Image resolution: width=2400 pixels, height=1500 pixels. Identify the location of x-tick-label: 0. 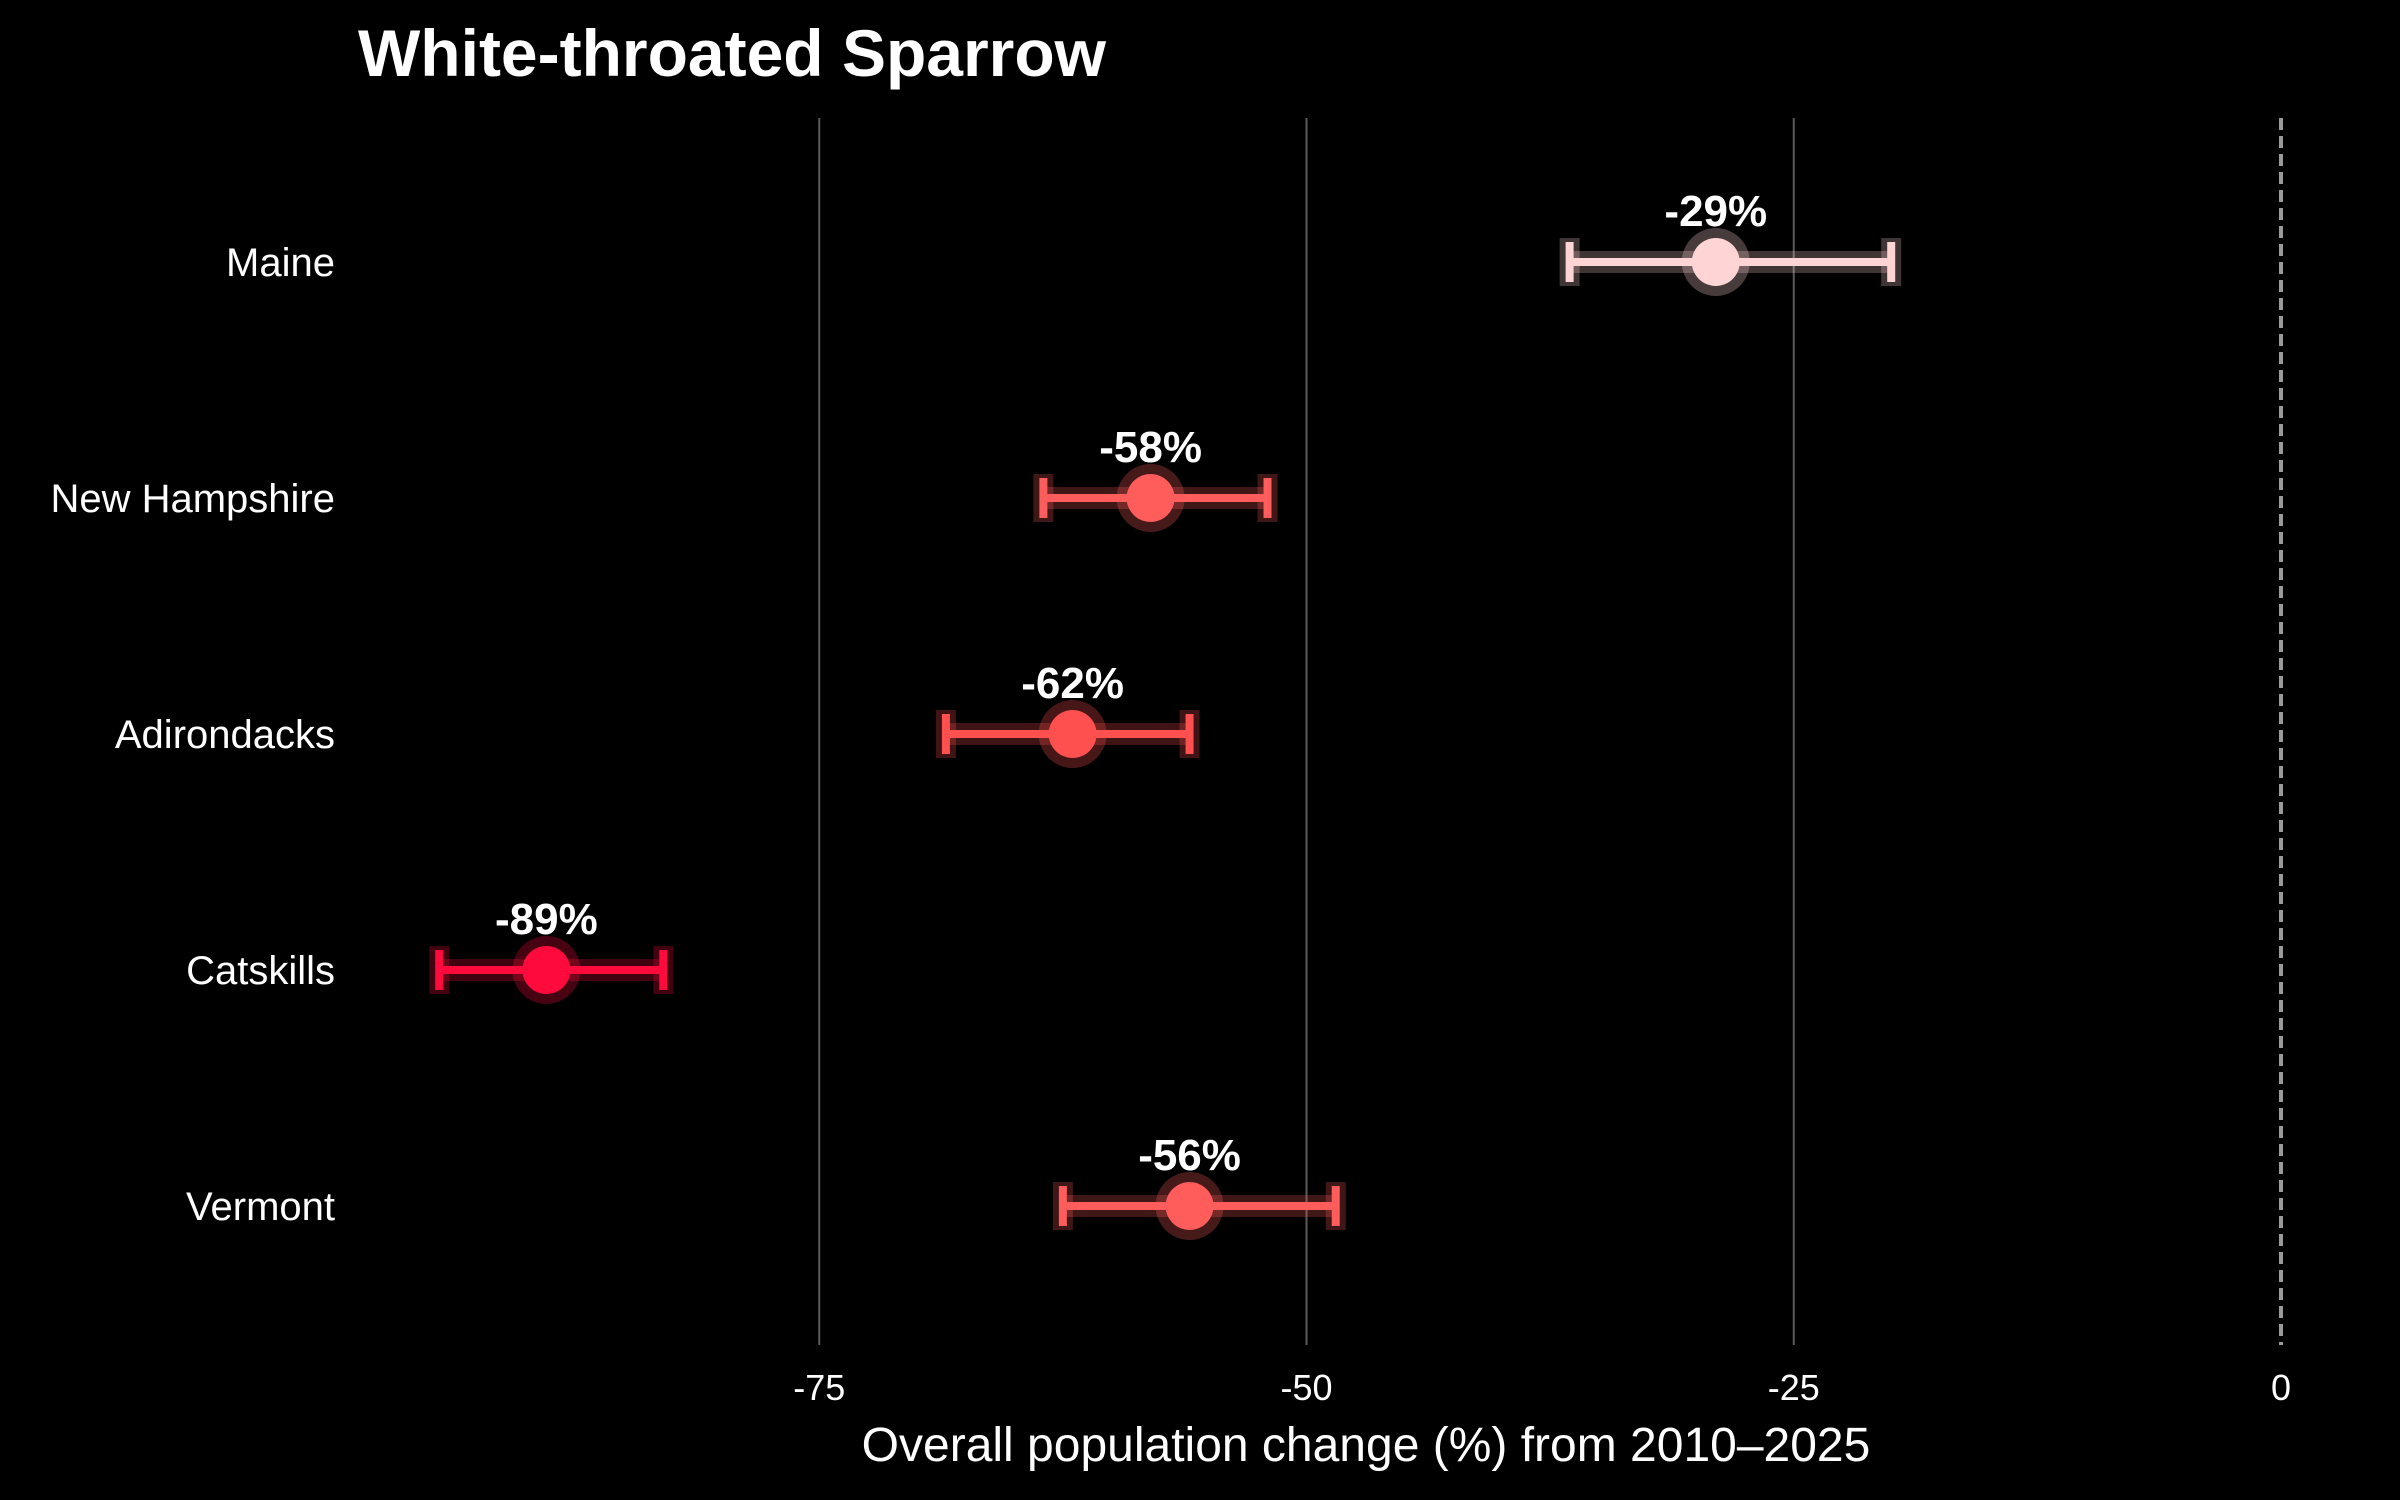
(2281, 1387).